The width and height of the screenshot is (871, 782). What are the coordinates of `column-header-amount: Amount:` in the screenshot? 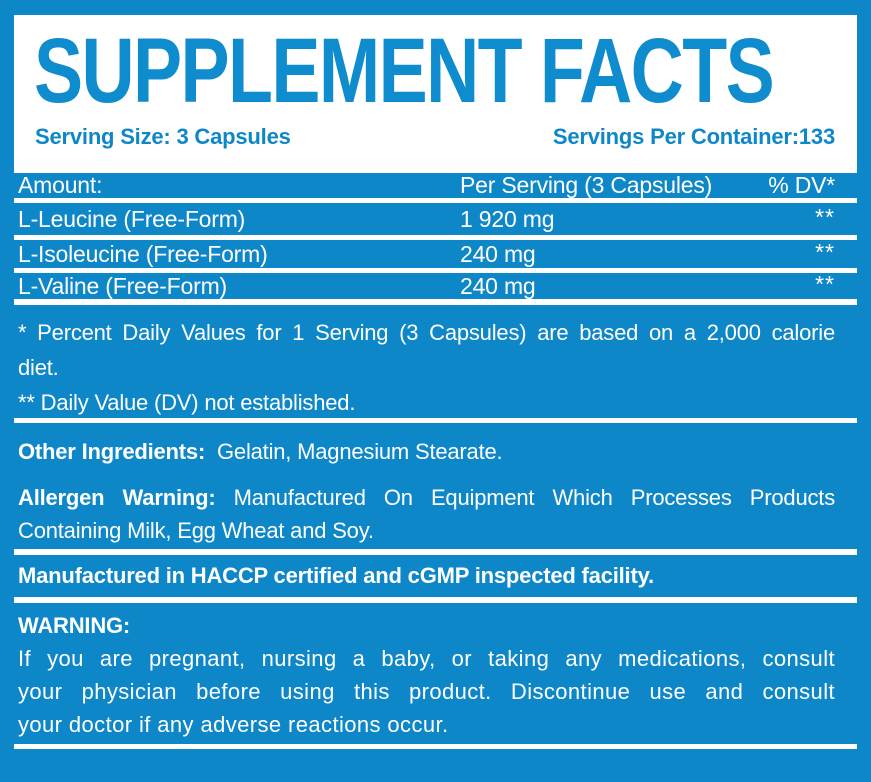 It's located at (60, 185).